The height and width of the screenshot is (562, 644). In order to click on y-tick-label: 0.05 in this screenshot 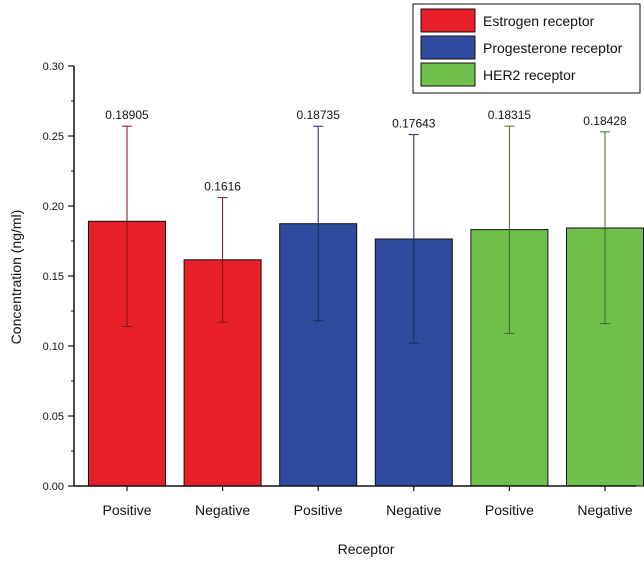, I will do `click(53, 417)`.